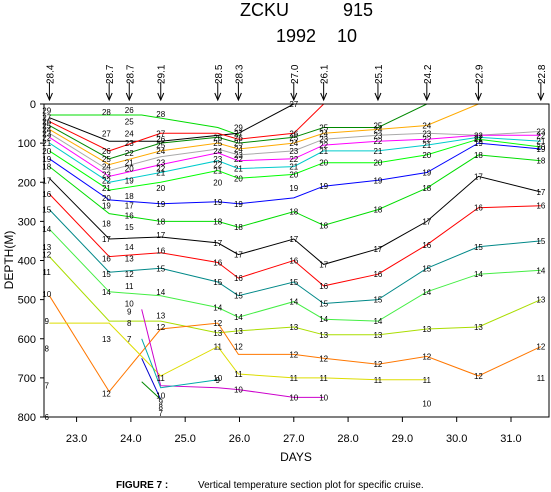  What do you see at coordinates (379, 74) in the screenshot?
I see `station-sst-label: 25.1` at bounding box center [379, 74].